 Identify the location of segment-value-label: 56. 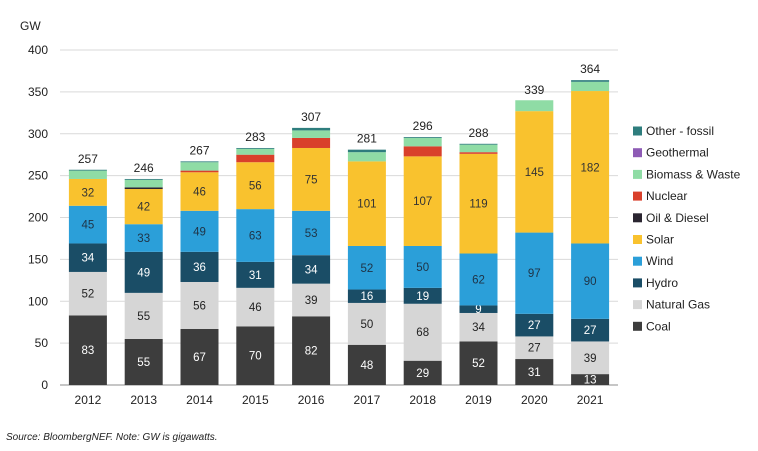
(199, 306).